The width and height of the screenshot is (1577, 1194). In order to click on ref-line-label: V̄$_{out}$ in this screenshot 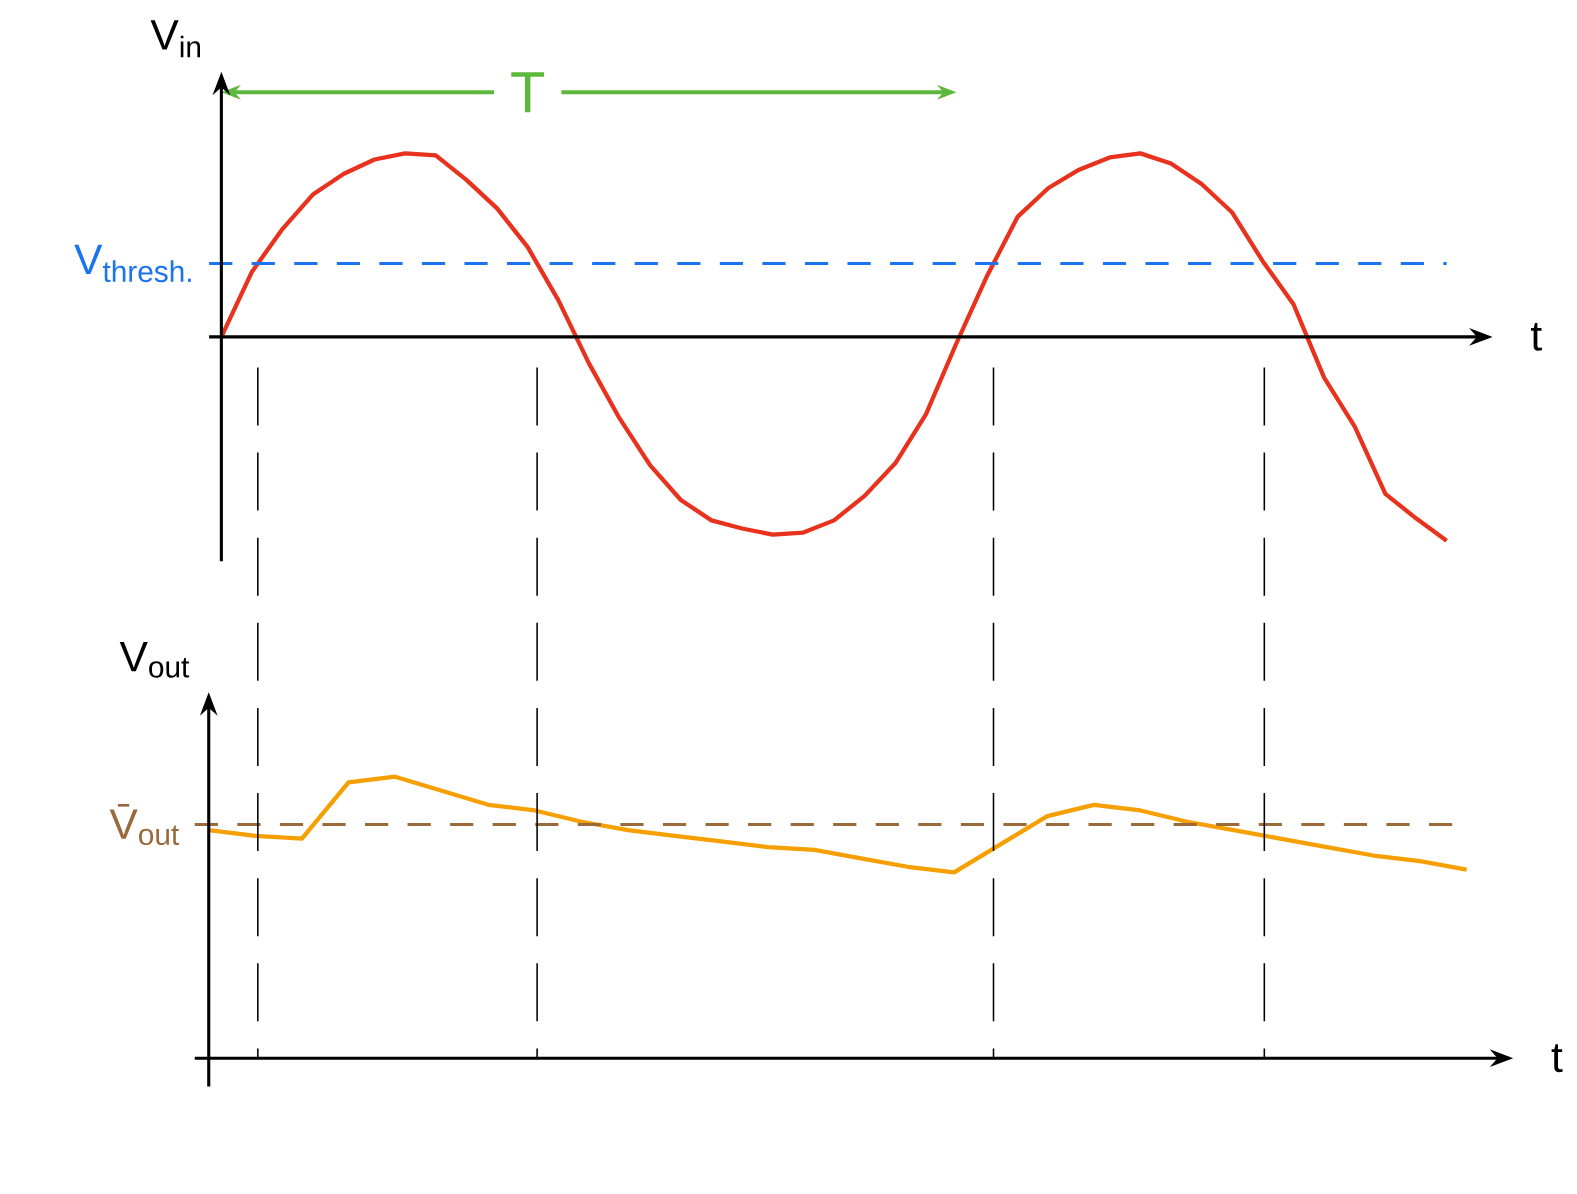, I will do `click(144, 824)`.